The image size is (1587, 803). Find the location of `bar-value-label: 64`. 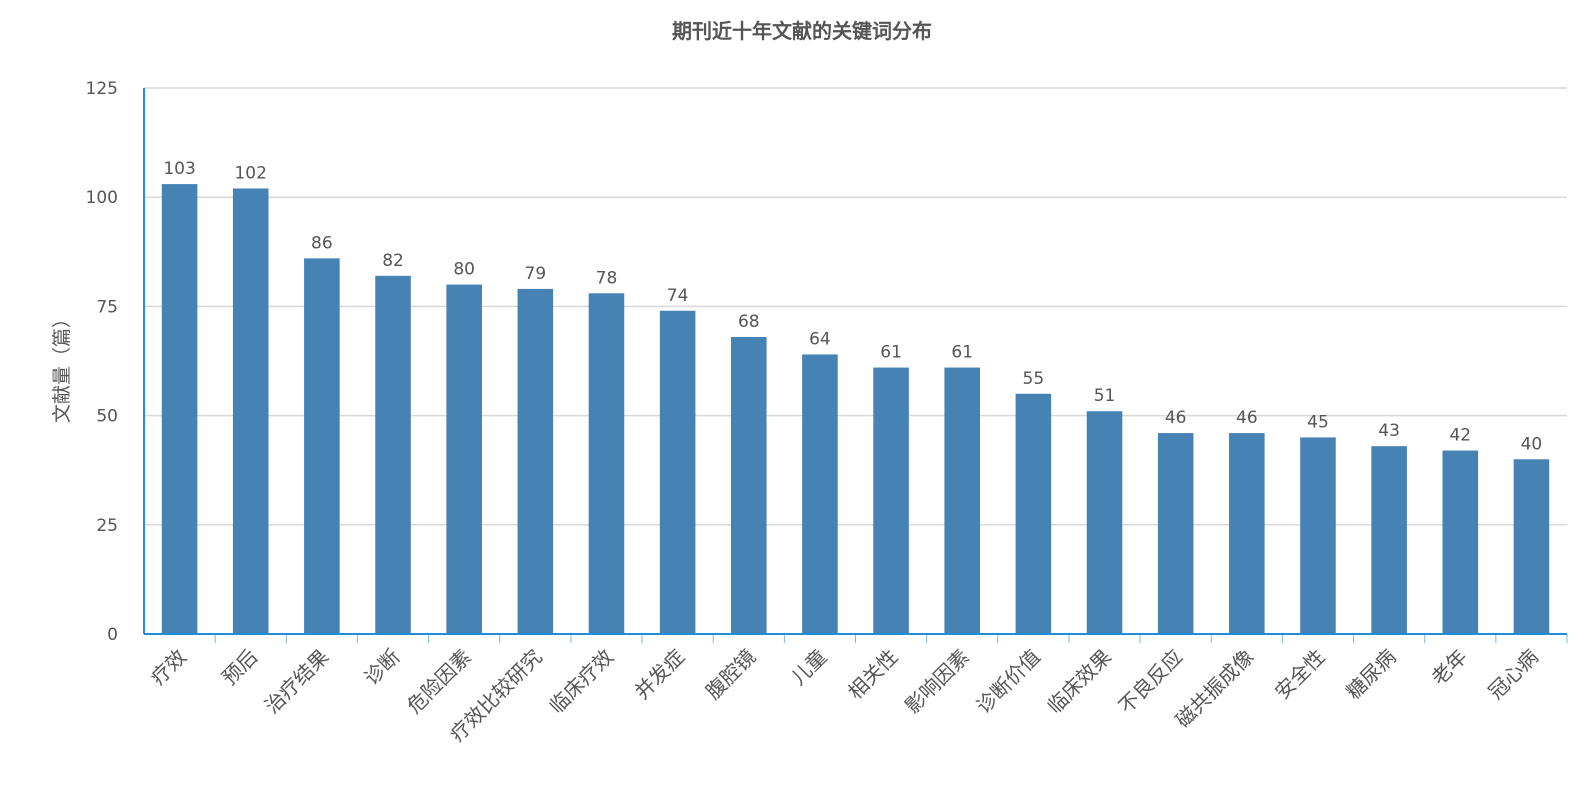

bar-value-label: 64 is located at coordinates (820, 339).